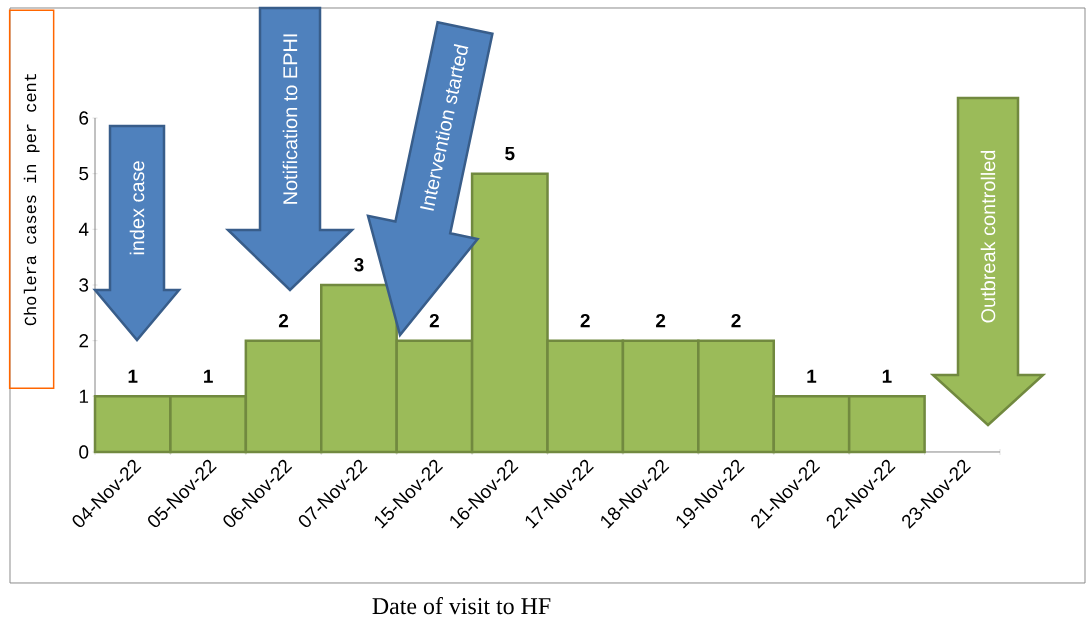 The image size is (1088, 620). Describe the element at coordinates (510, 153) in the screenshot. I see `data-label: 5` at that location.